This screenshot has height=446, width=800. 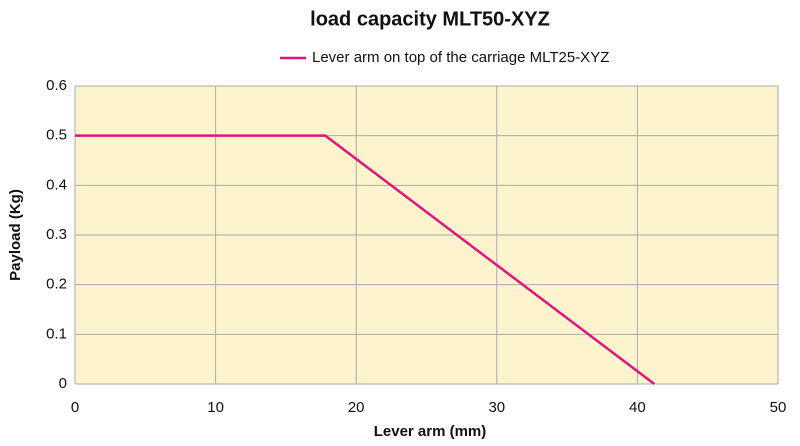 What do you see at coordinates (496, 407) in the screenshot?
I see `x-tick-label: 30` at bounding box center [496, 407].